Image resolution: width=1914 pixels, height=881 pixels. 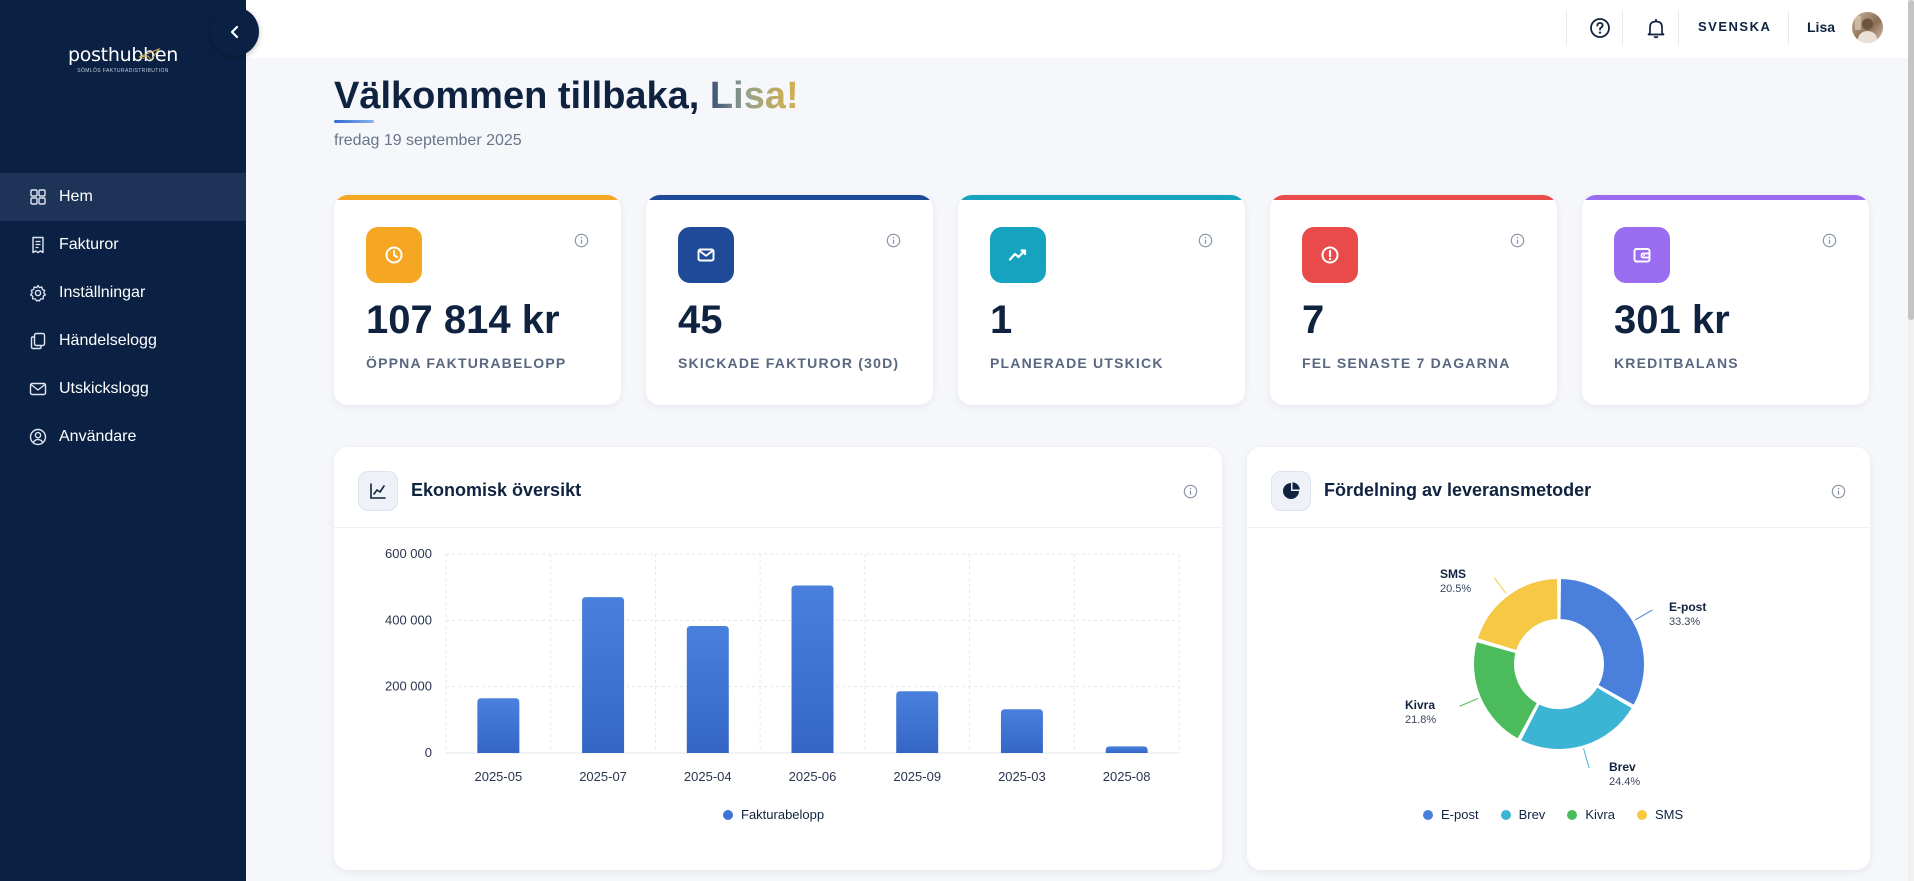 What do you see at coordinates (1642, 255) in the screenshot?
I see `wallet-icon` at bounding box center [1642, 255].